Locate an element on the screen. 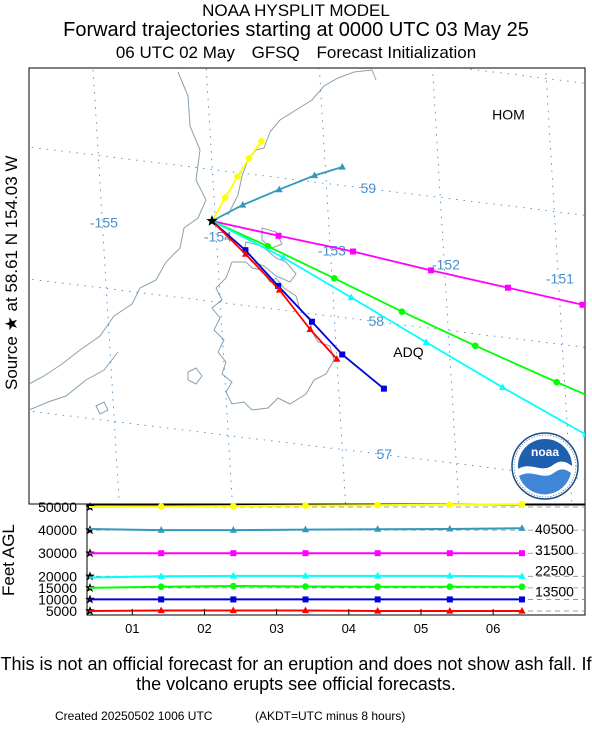 This screenshot has width=592, height=730. latitude-label: 57 is located at coordinates (385, 454).